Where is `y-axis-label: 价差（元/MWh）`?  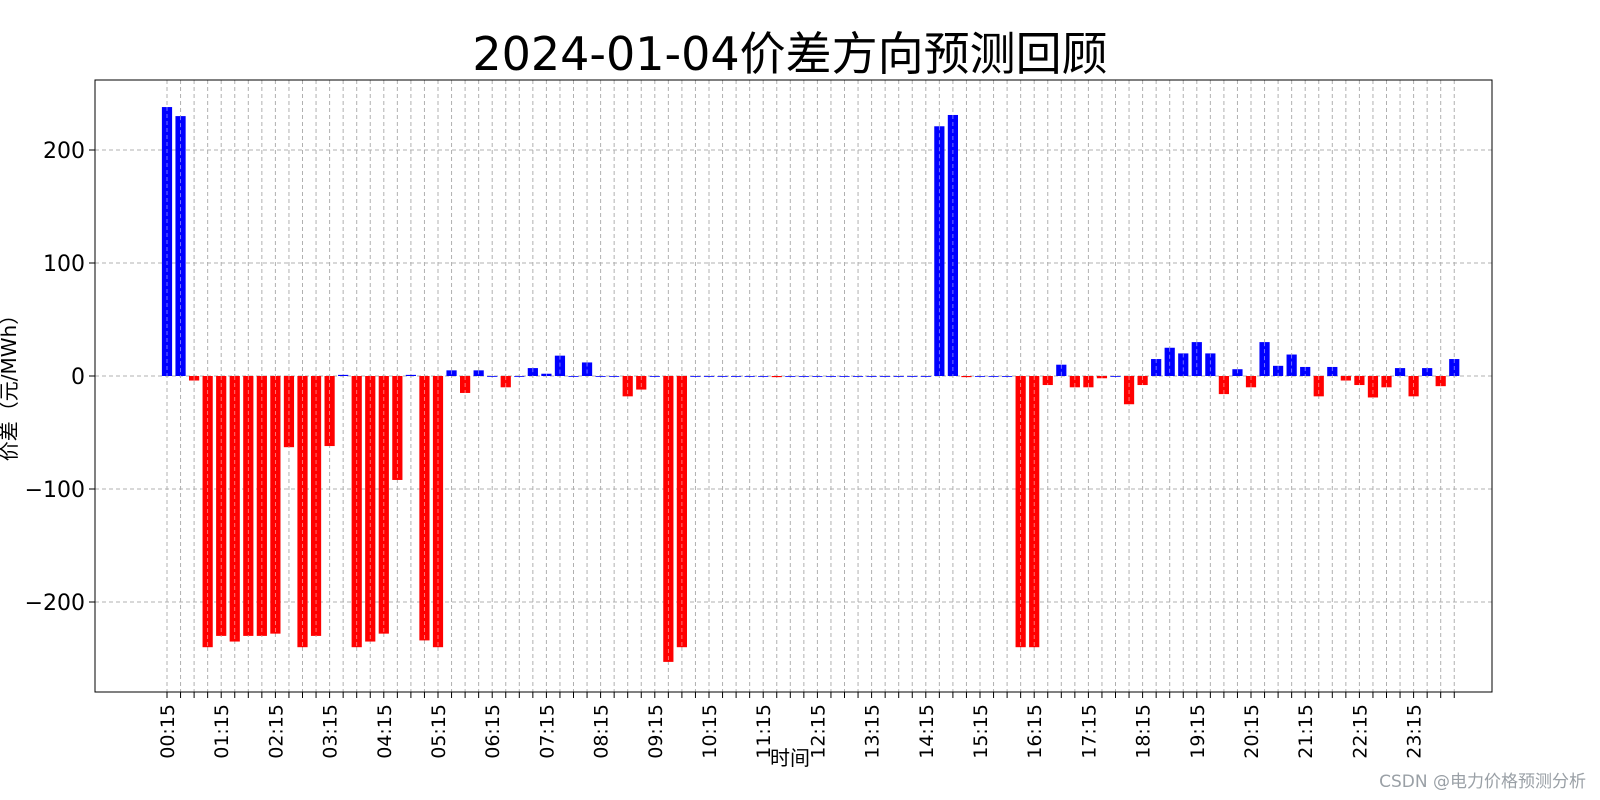 y-axis-label: 价差（元/MWh） is located at coordinates (10, 383).